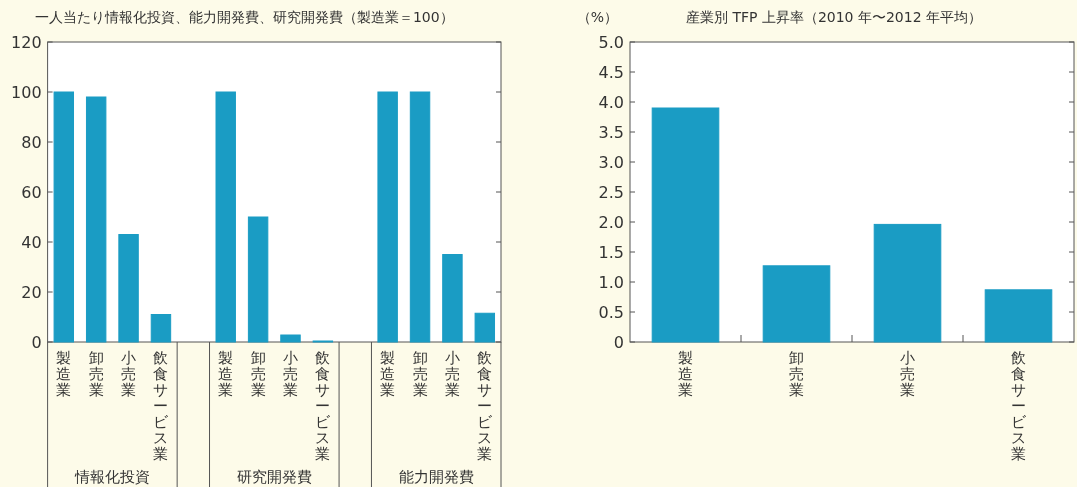 The height and width of the screenshot is (487, 1077). I want to click on y-tick-label: 4.0, so click(611, 102).